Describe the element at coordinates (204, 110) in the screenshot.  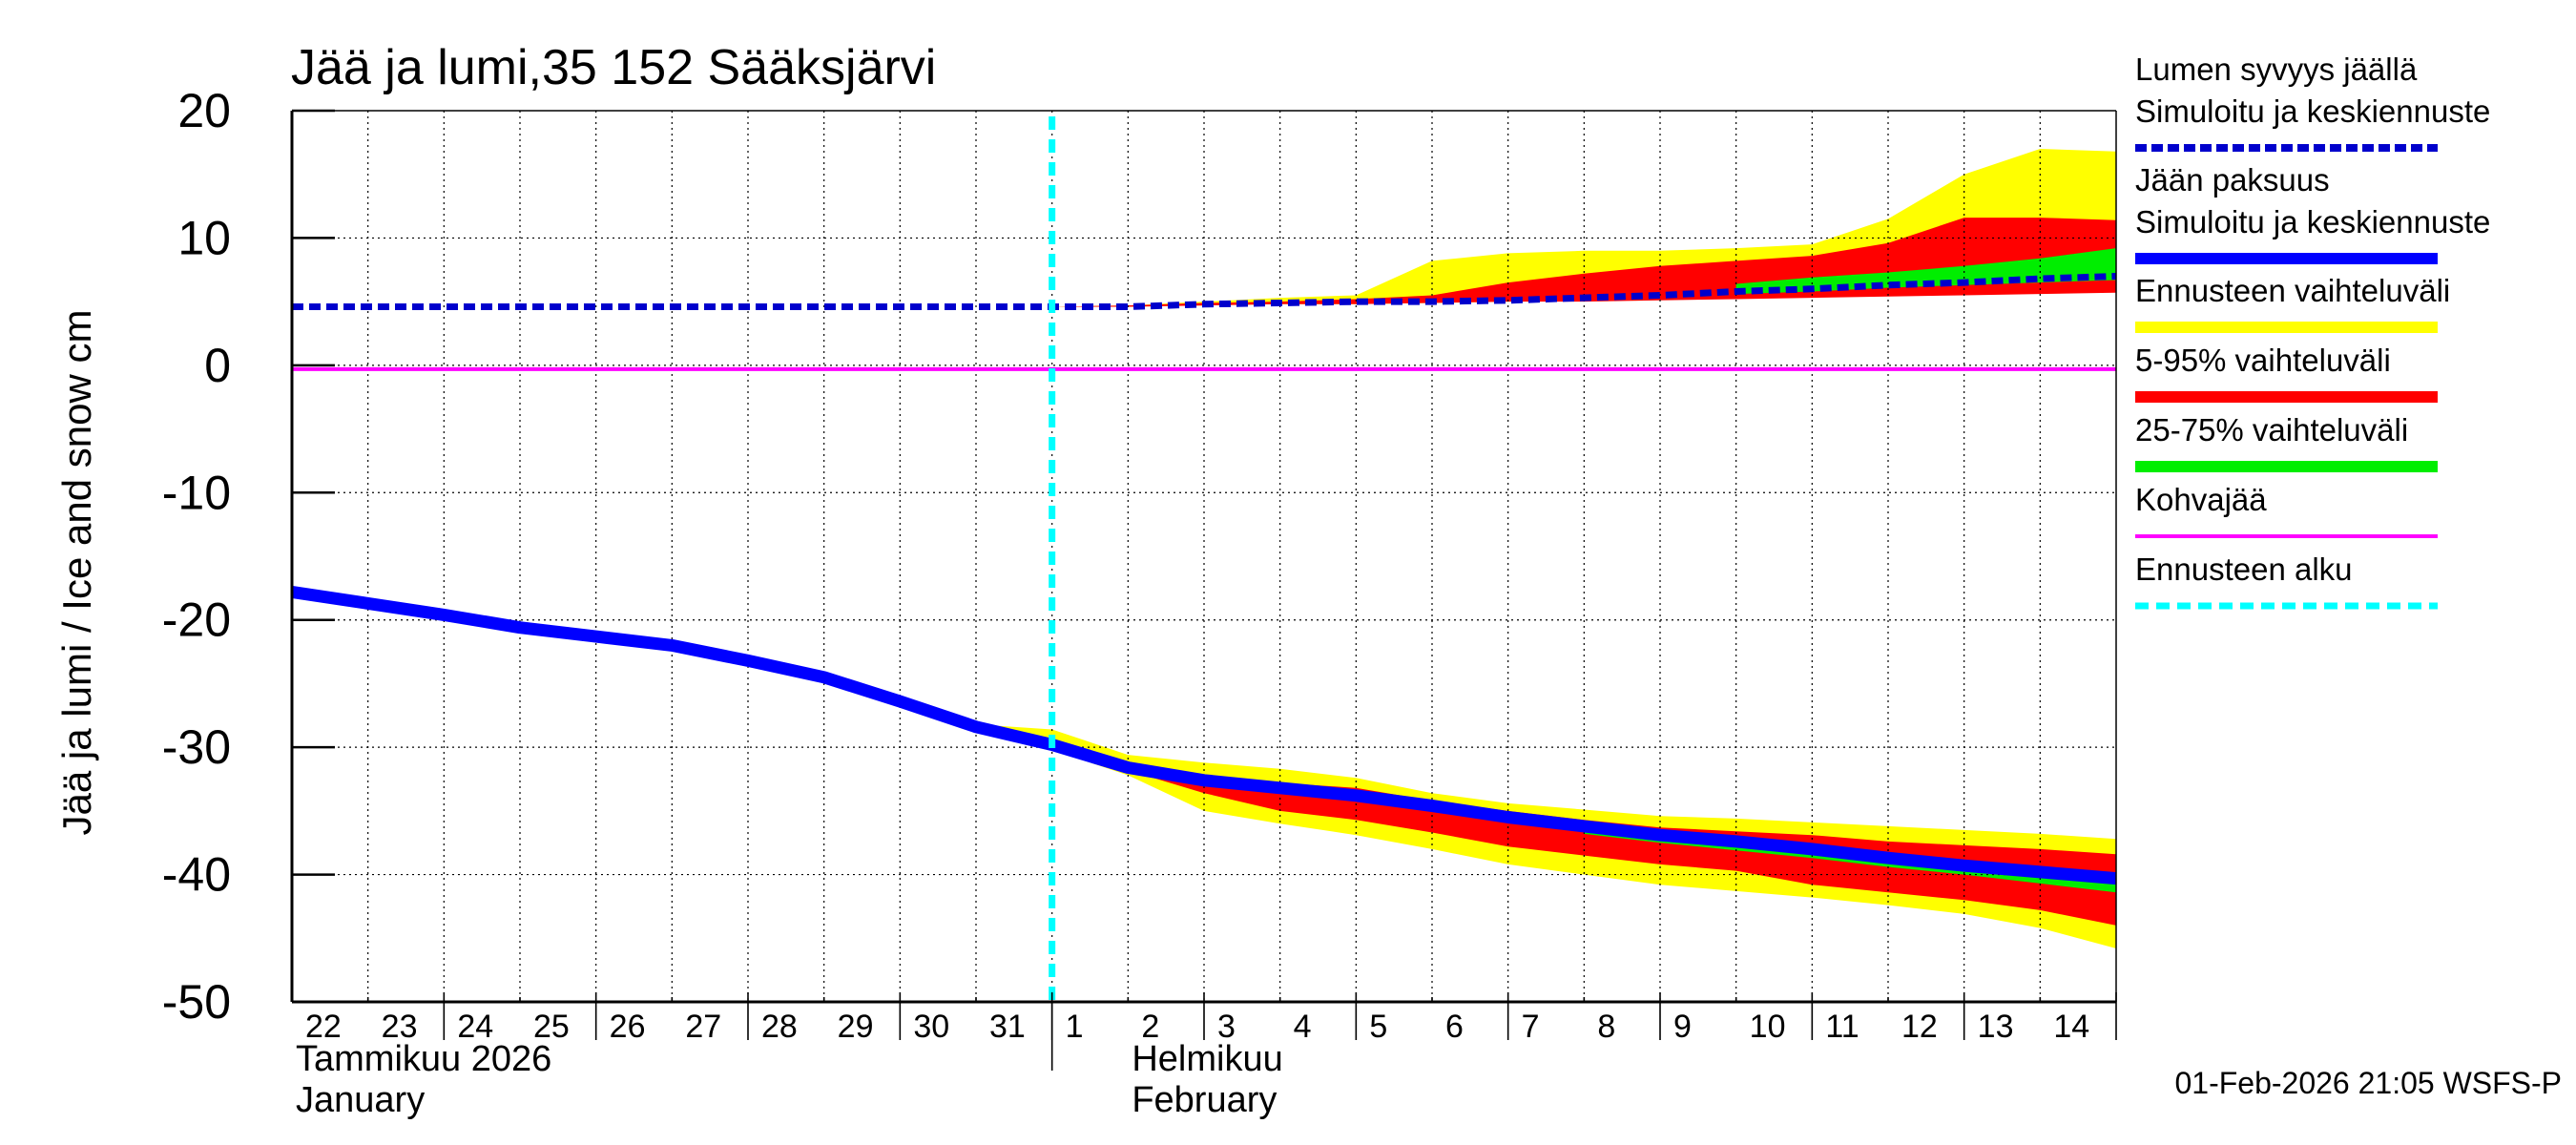
I see `y-tick-label: 20` at that location.